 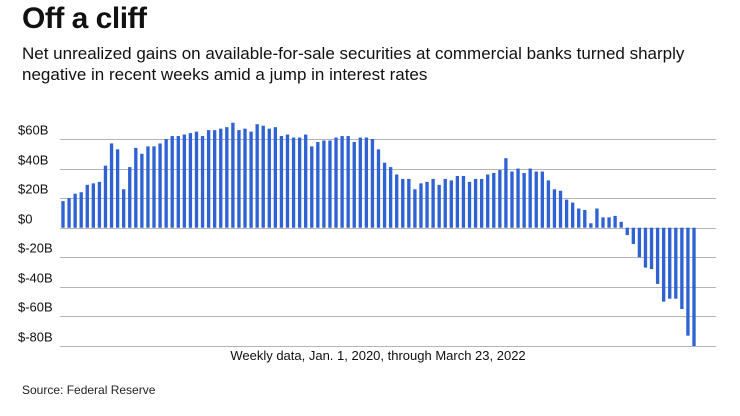 I want to click on y-tick-label: $60B, so click(x=33, y=130).